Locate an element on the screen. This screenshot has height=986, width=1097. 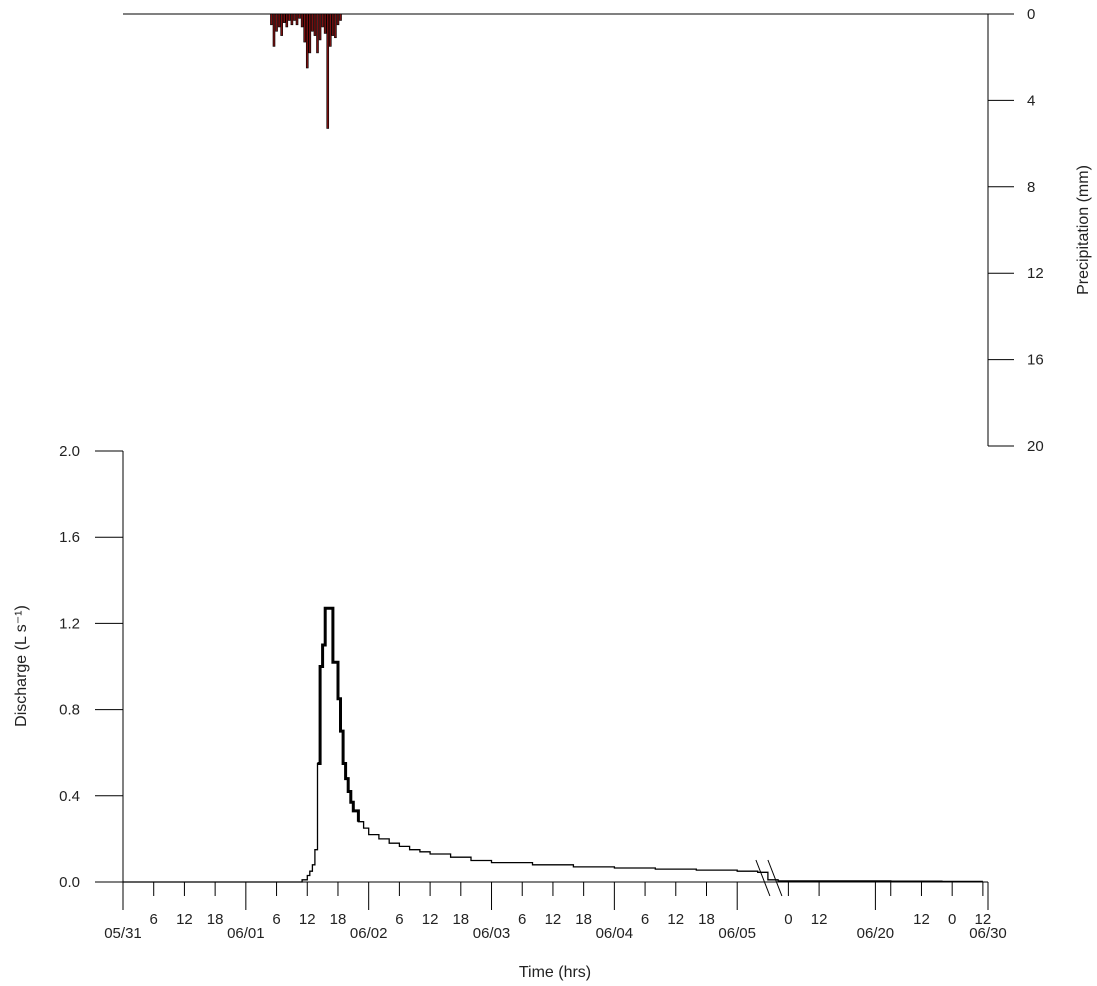
precipitation-axis-title: Precipitation (mm) is located at coordinates (1083, 230).